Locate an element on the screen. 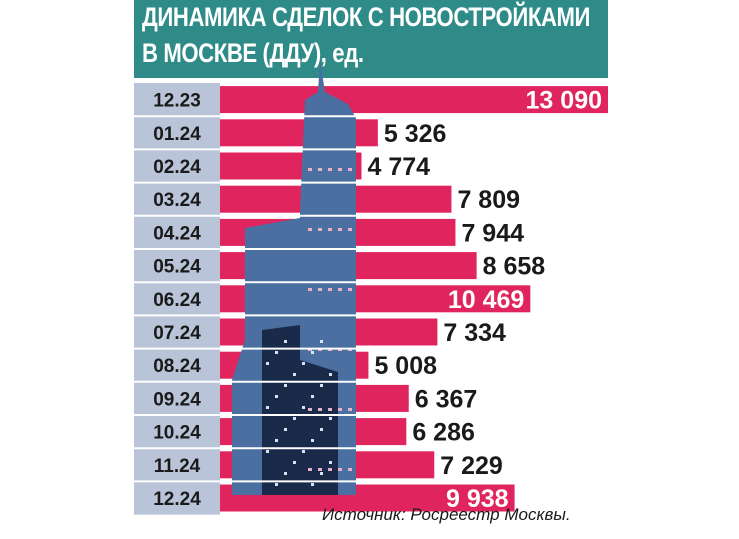 The image size is (739, 539). bar is located at coordinates (414, 100).